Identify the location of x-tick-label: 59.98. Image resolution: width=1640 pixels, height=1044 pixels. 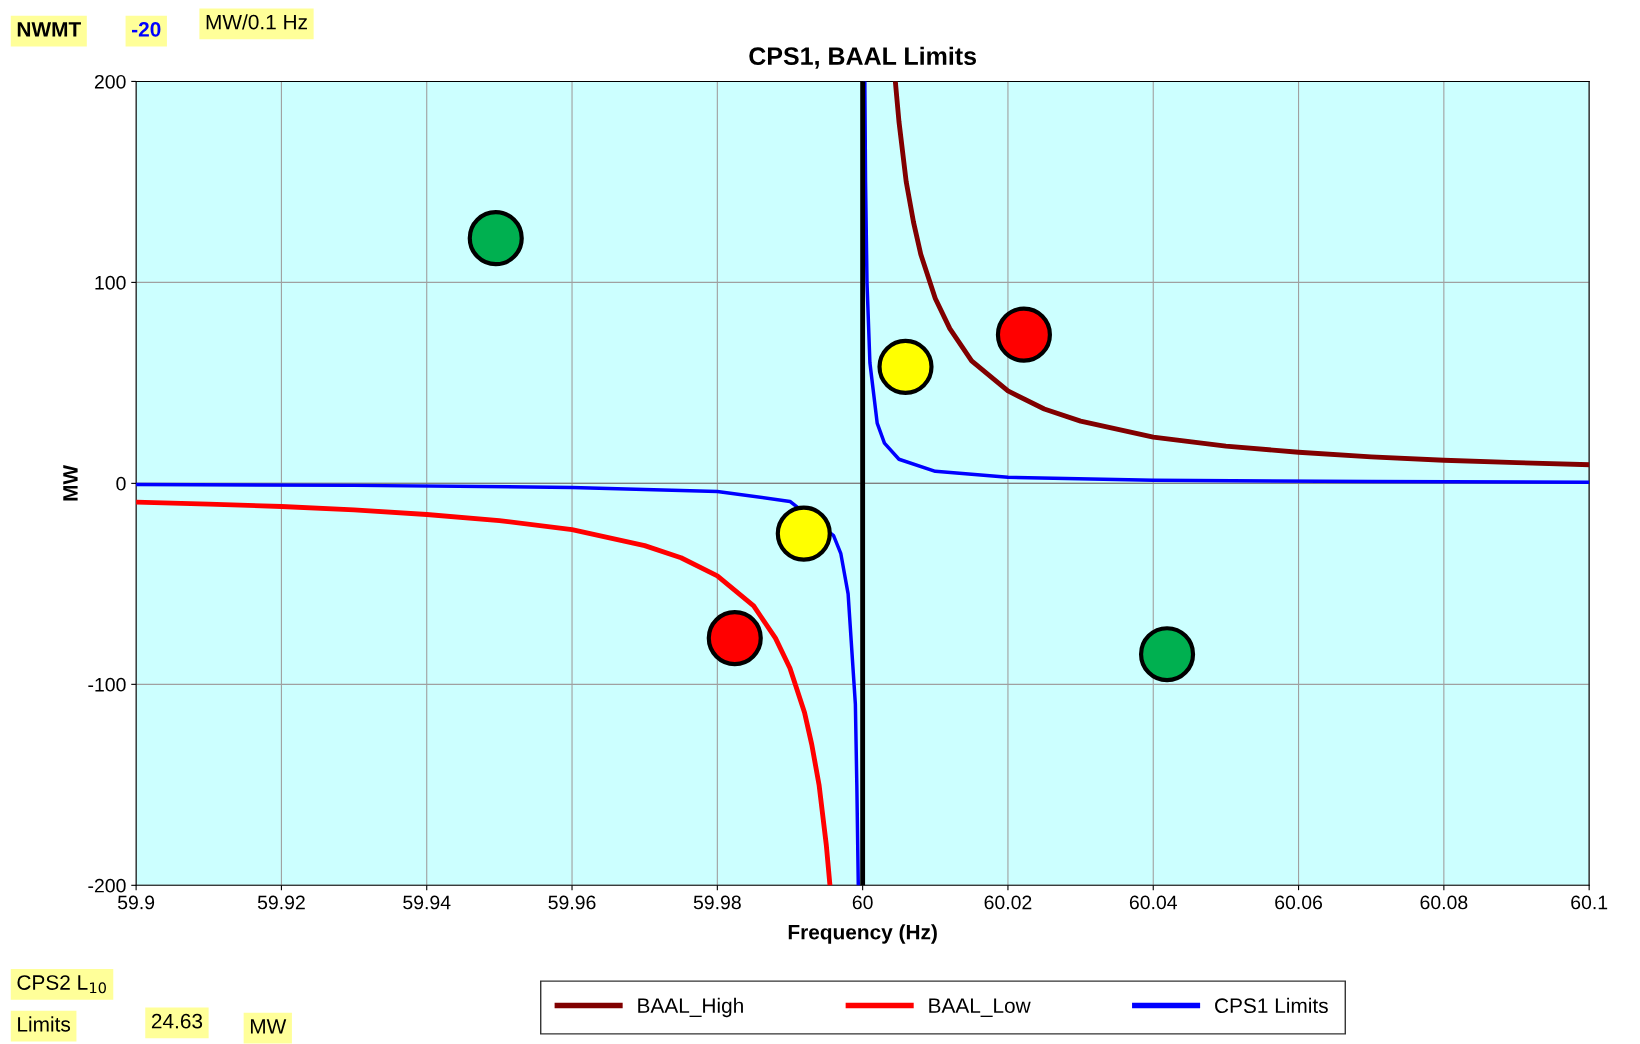
(717, 902).